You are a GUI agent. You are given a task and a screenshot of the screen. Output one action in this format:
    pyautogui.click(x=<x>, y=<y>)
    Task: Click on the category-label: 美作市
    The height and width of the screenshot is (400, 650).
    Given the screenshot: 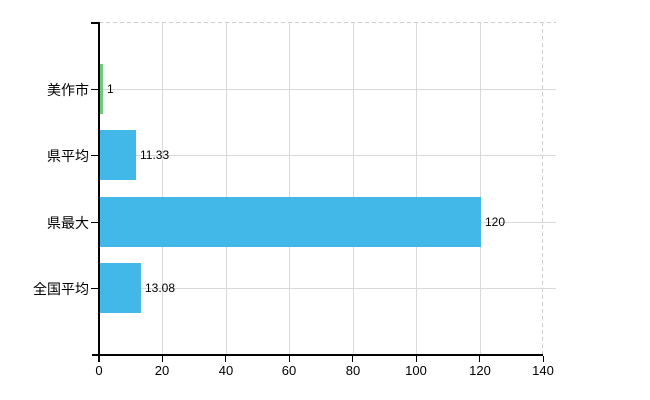 What is the action you would take?
    pyautogui.click(x=68, y=90)
    